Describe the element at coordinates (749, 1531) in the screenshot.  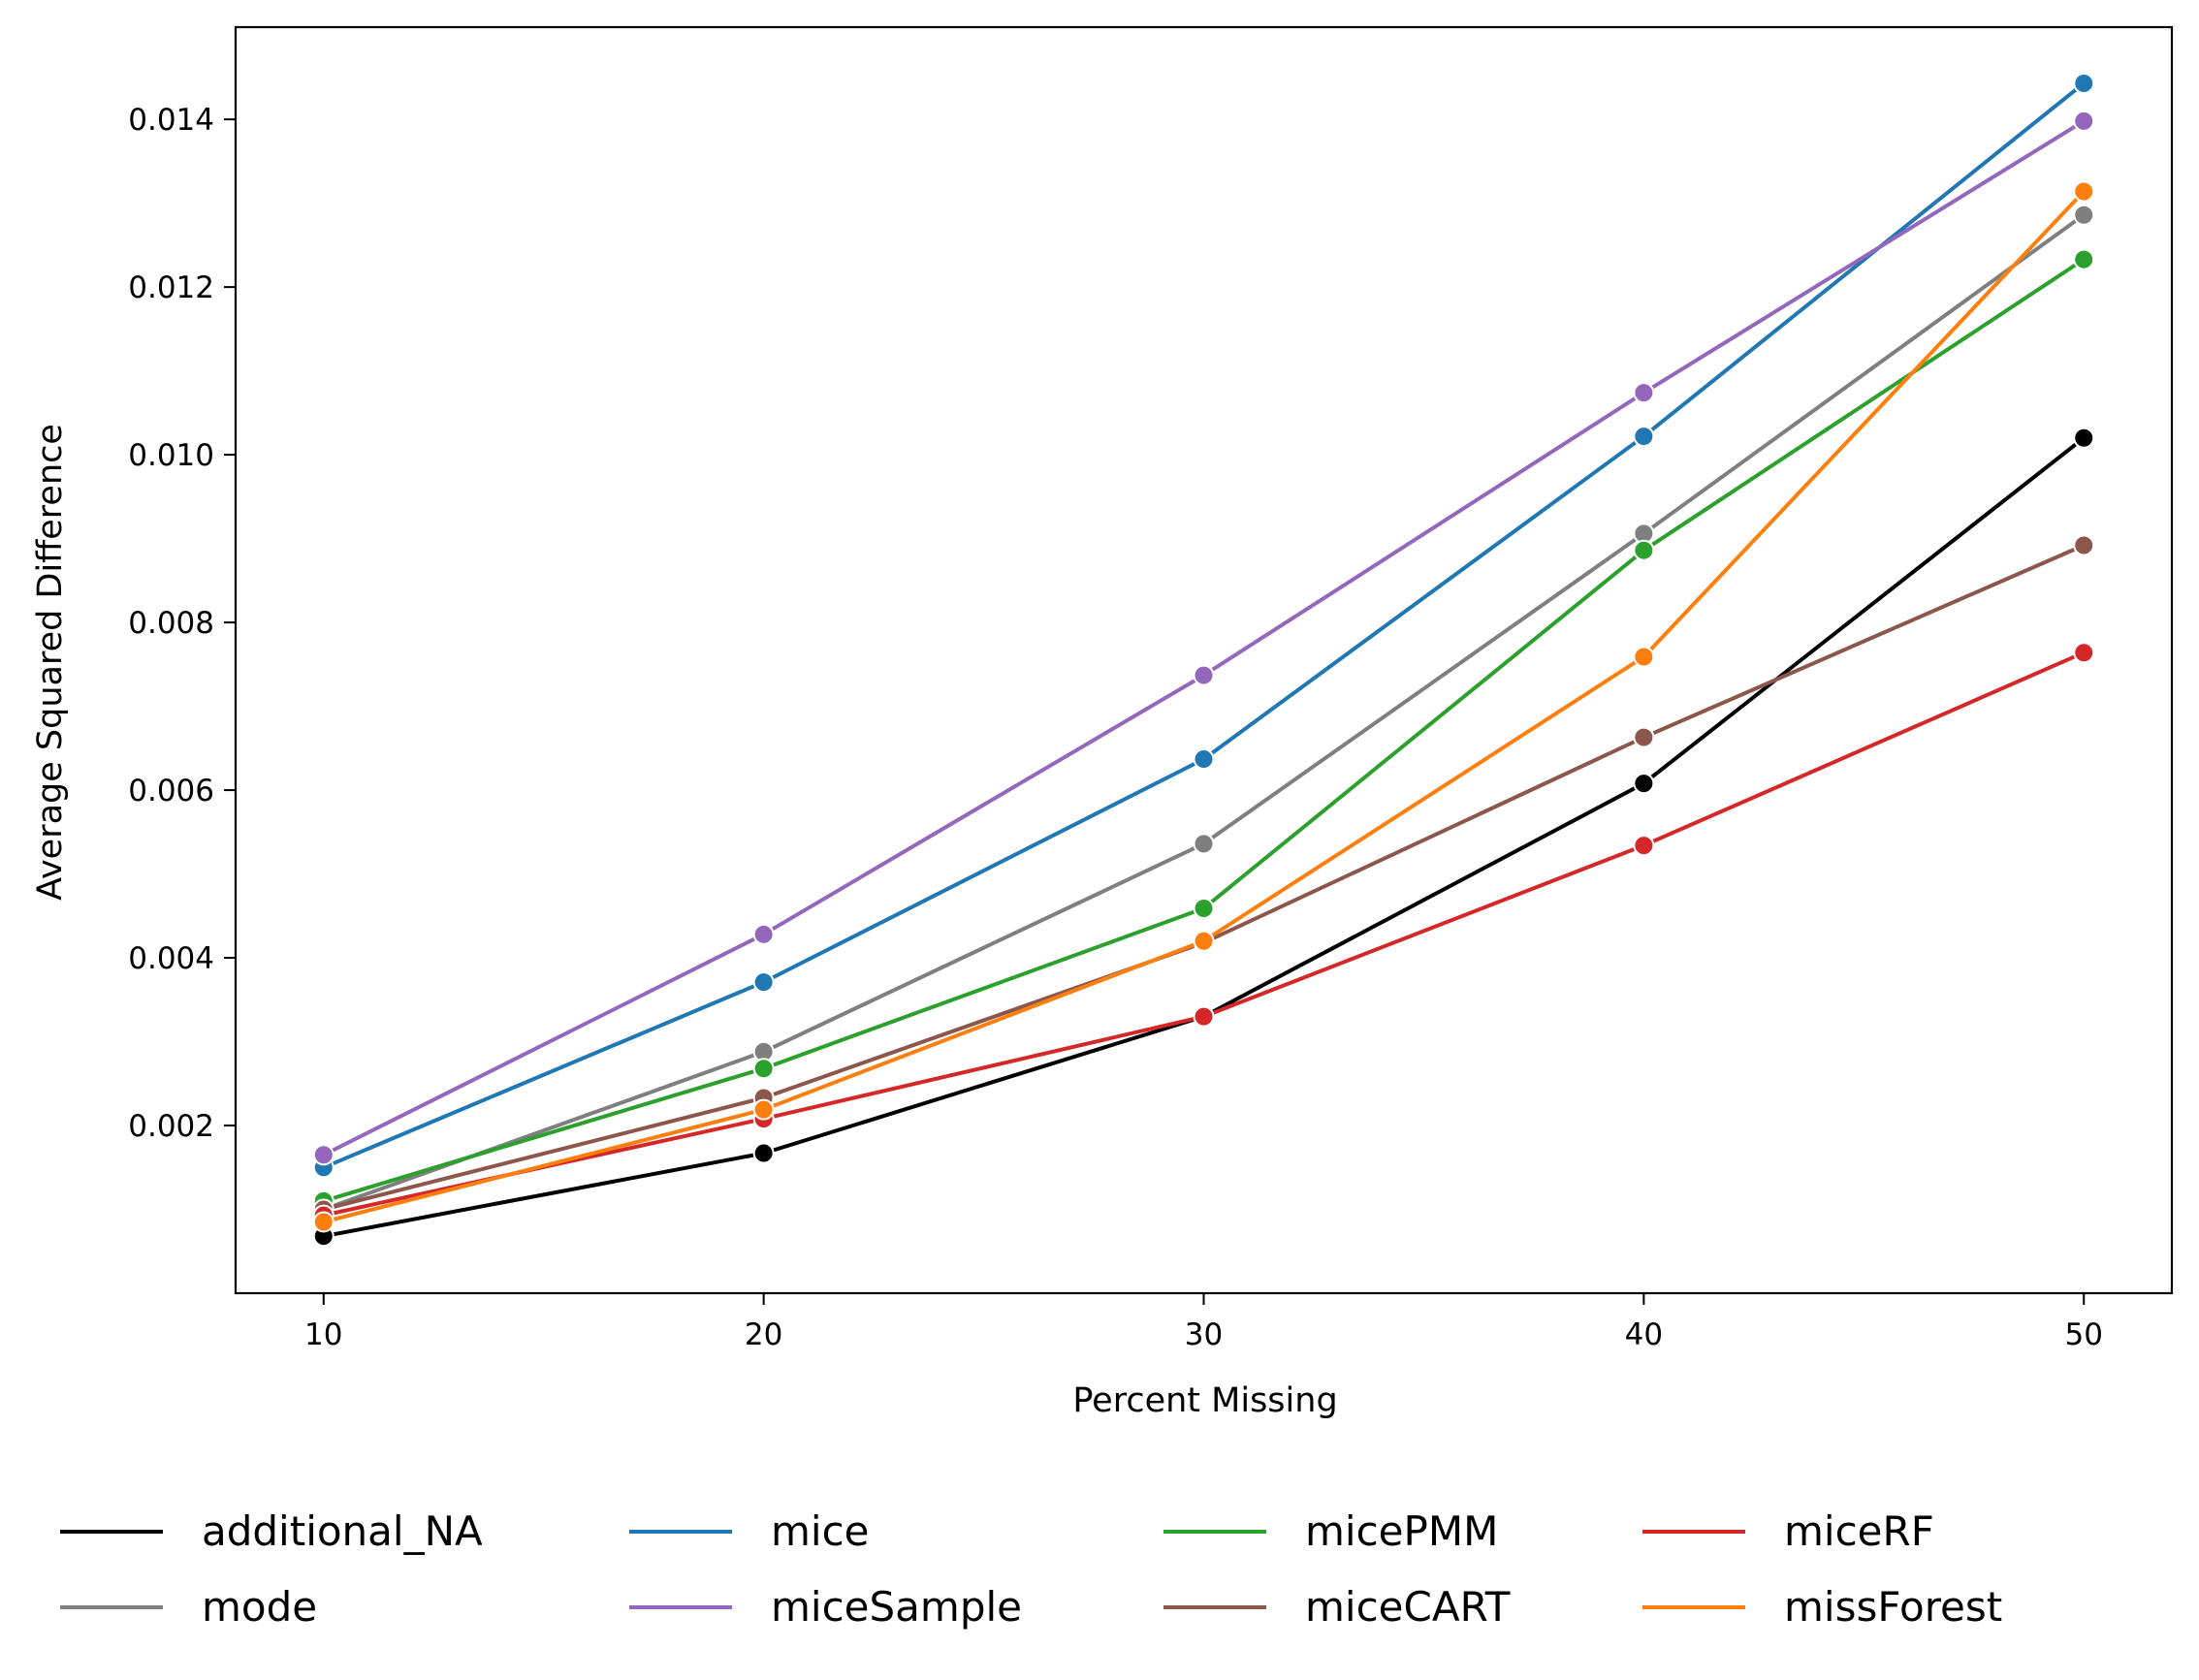
I see `legend-item-mice: mice` at that location.